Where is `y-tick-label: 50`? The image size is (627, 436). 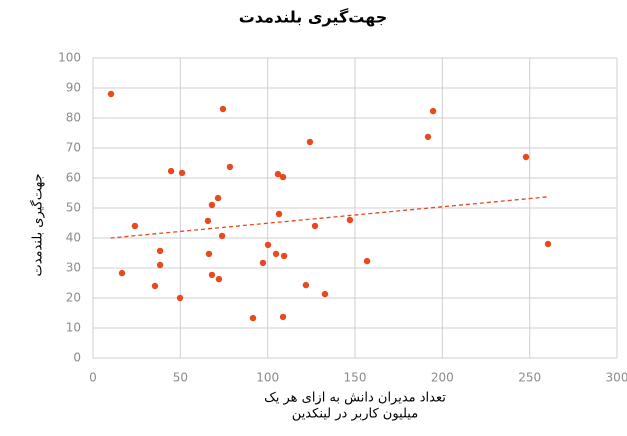 y-tick-label: 50 is located at coordinates (73, 208).